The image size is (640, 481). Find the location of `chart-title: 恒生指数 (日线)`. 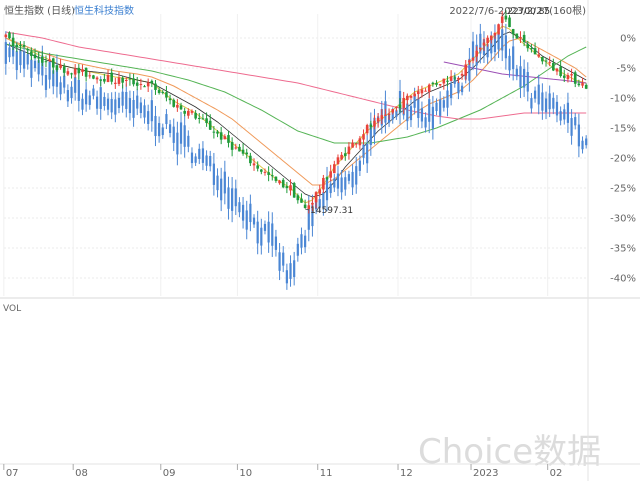

chart-title: 恒生指数 (日线) is located at coordinates (39, 11).